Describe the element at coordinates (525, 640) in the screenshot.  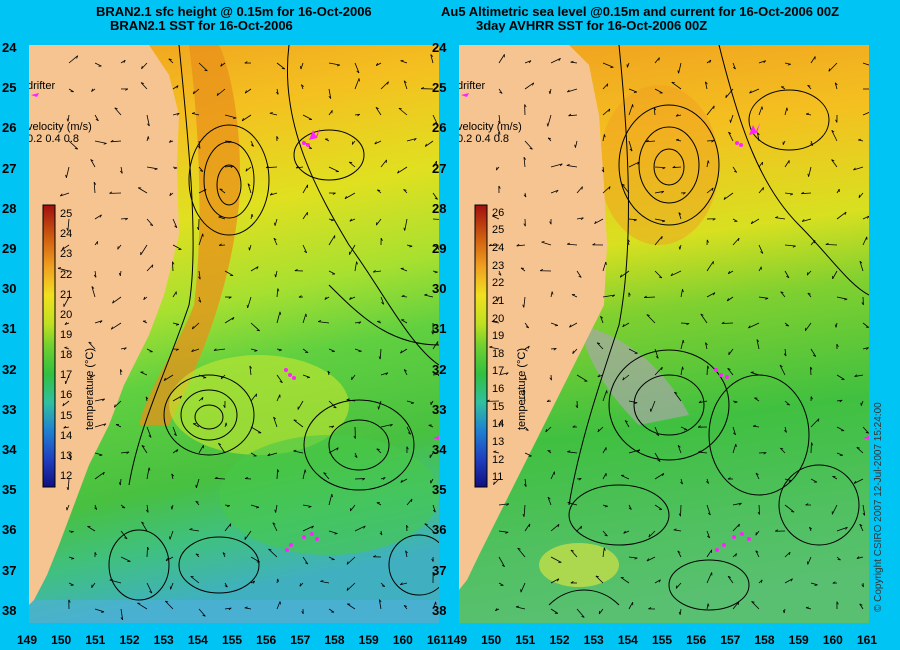
I see `longitude-tick-label: 151` at that location.